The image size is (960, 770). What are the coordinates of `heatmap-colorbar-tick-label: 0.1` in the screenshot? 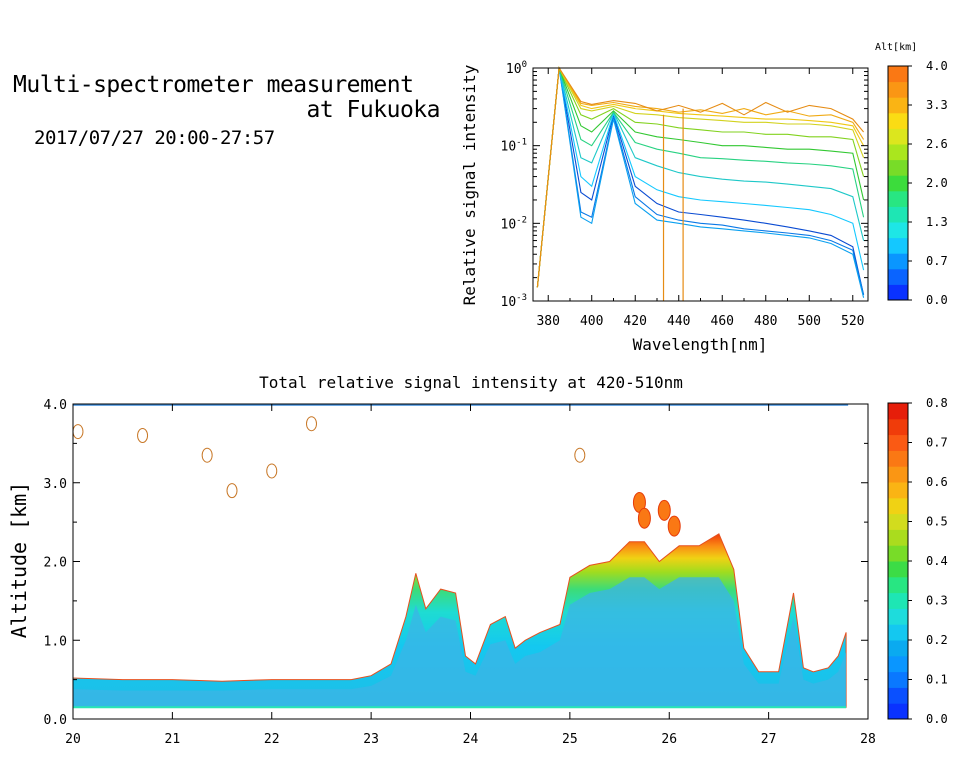 It's located at (937, 680).